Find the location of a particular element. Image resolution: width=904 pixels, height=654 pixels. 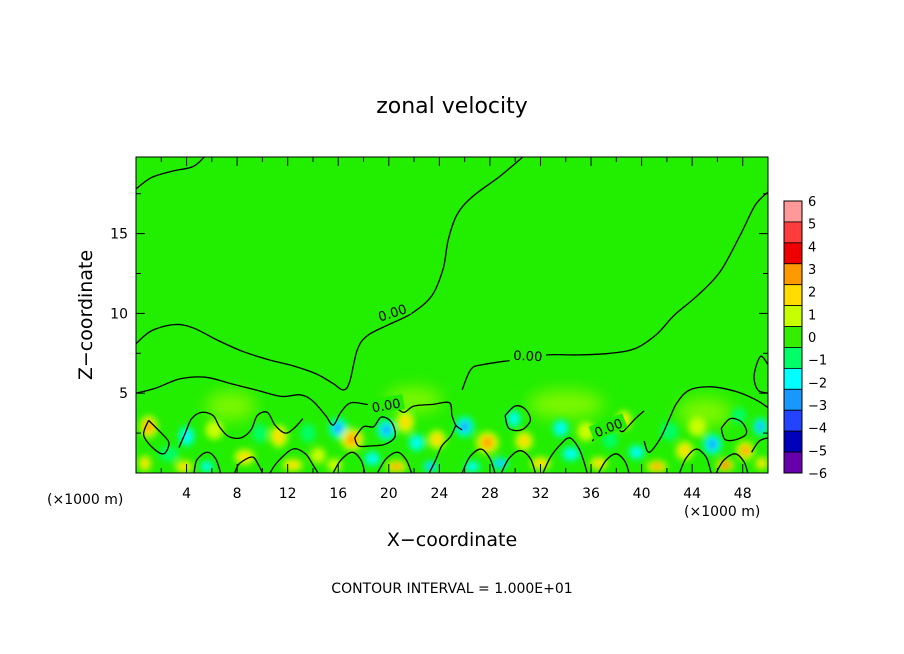

contour-label-backdrop is located at coordinates (392, 312).